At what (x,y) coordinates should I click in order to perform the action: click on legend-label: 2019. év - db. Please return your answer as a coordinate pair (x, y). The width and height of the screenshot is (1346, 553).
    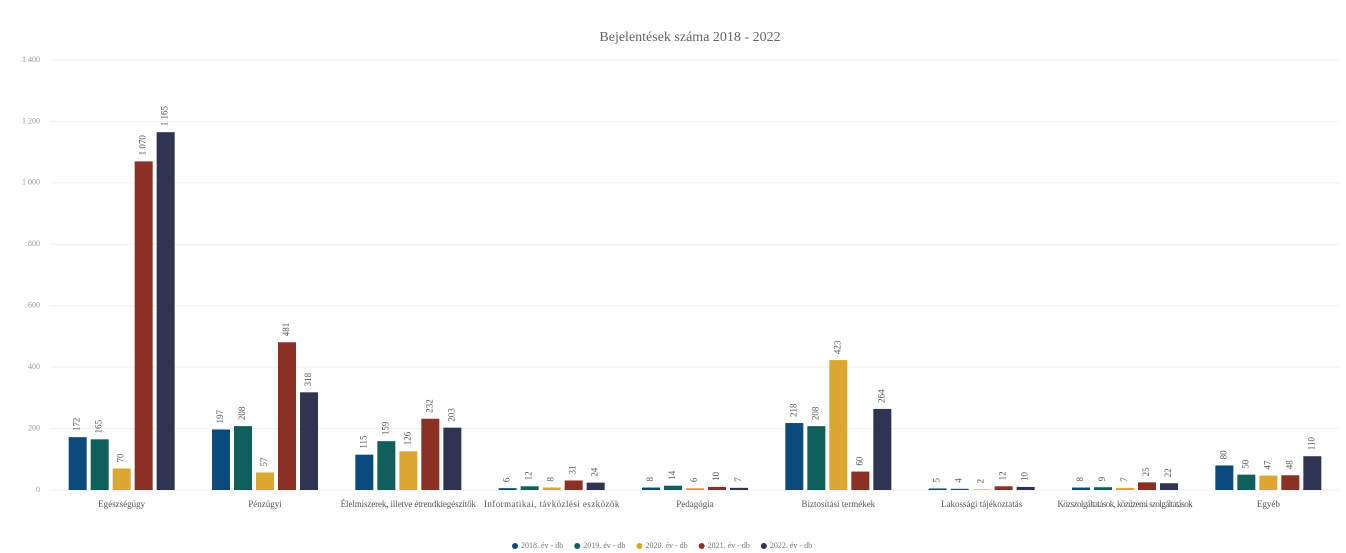
    Looking at the image, I should click on (604, 545).